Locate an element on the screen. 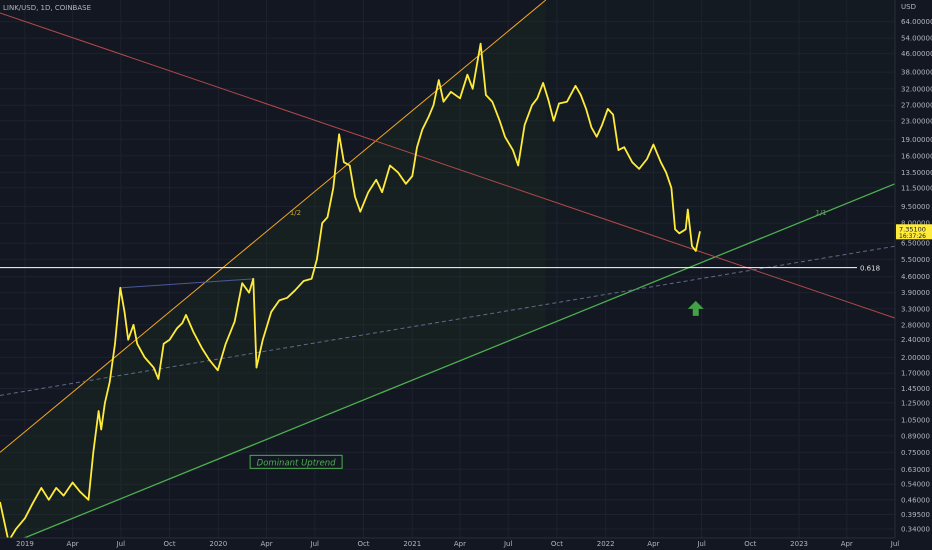  time-tick-label: 2023 is located at coordinates (799, 544).